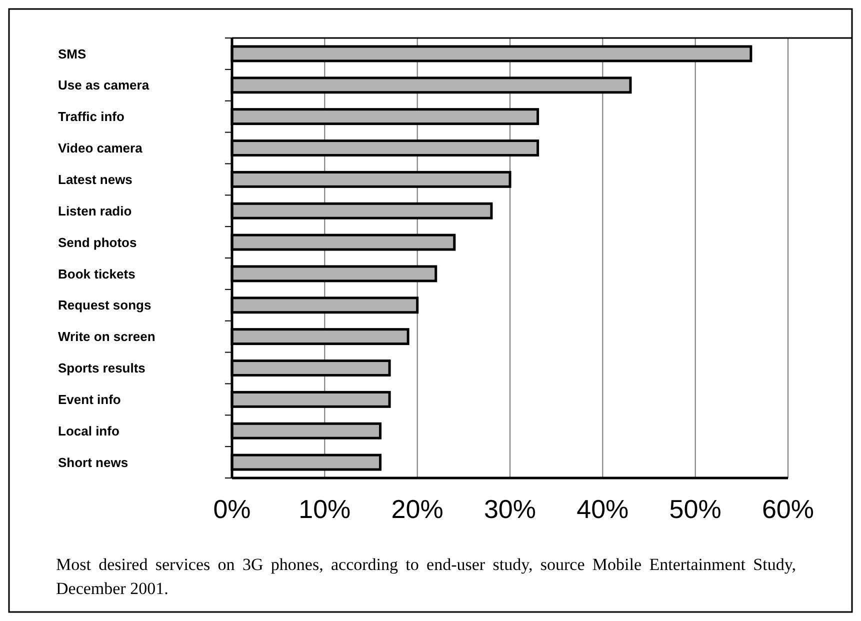 Image resolution: width=861 pixels, height=621 pixels. I want to click on x-tick-label: 10%, so click(324, 509).